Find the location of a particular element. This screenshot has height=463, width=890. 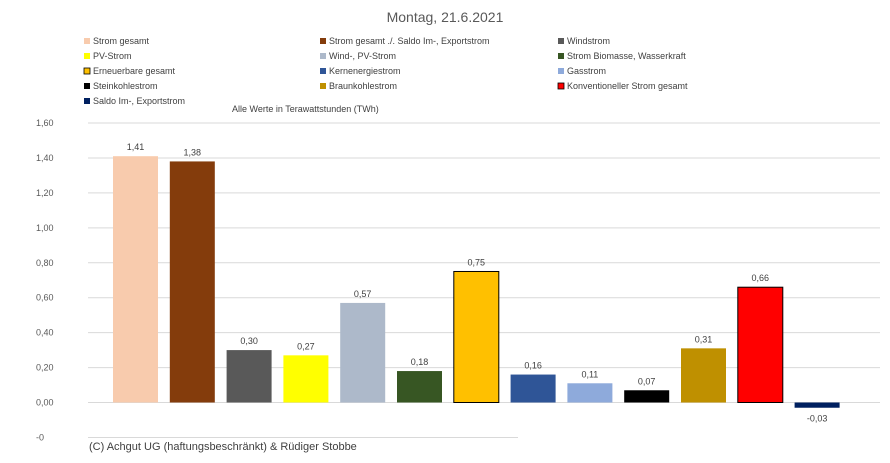

data-label: 0,66 is located at coordinates (761, 278).